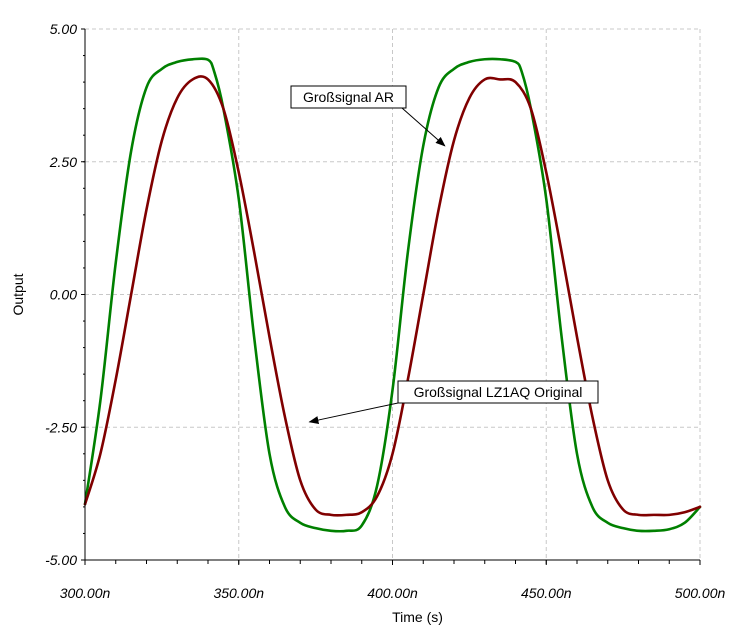 The image size is (752, 641). What do you see at coordinates (61, 560) in the screenshot?
I see `y-tick-label: -5.00` at bounding box center [61, 560].